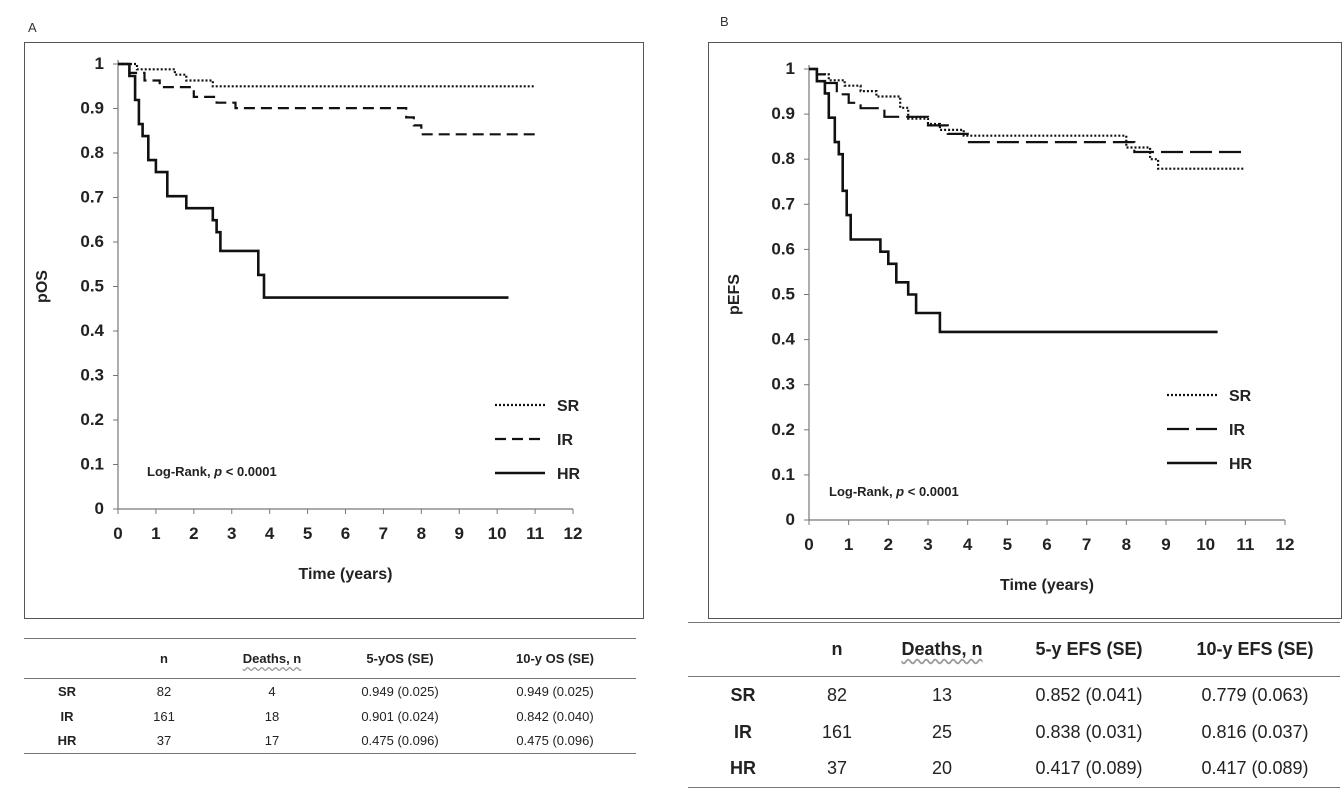 Image resolution: width=1344 pixels, height=800 pixels. I want to click on table-a-cell: 0.842 (0.040), so click(555, 716).